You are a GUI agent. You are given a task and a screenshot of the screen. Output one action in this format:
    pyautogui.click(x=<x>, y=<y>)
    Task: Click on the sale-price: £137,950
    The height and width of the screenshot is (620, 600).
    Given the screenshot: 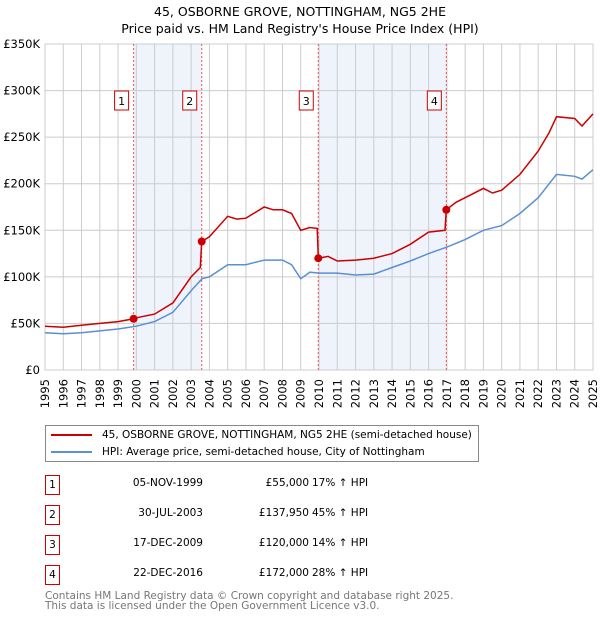 What is the action you would take?
    pyautogui.click(x=283, y=513)
    